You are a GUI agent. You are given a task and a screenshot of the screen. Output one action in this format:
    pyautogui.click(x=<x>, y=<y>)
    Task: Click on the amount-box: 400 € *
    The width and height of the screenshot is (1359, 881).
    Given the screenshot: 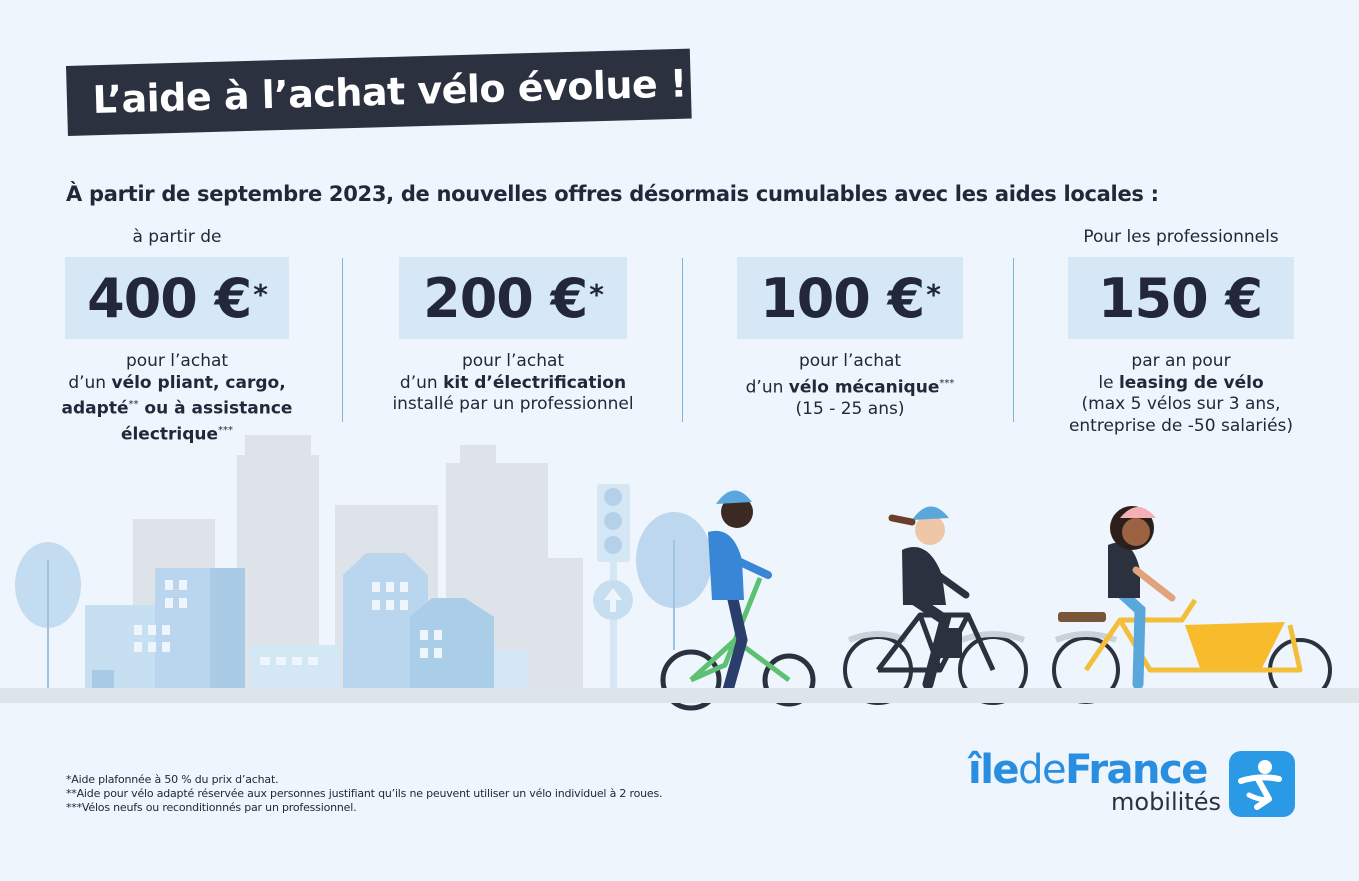 What is the action you would take?
    pyautogui.click(x=177, y=298)
    